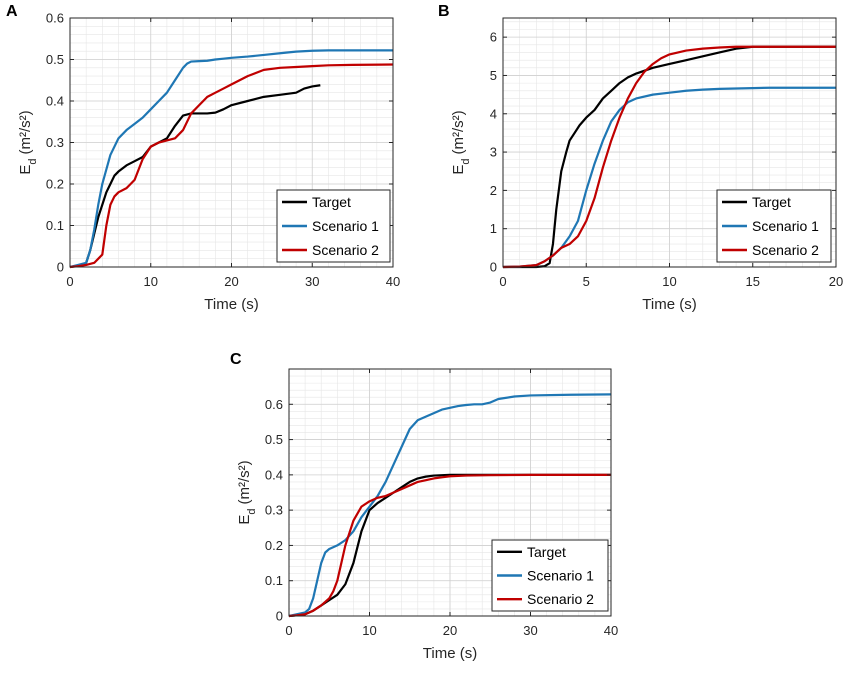  Describe the element at coordinates (493, 113) in the screenshot. I see `y-tick-label: 4` at that location.